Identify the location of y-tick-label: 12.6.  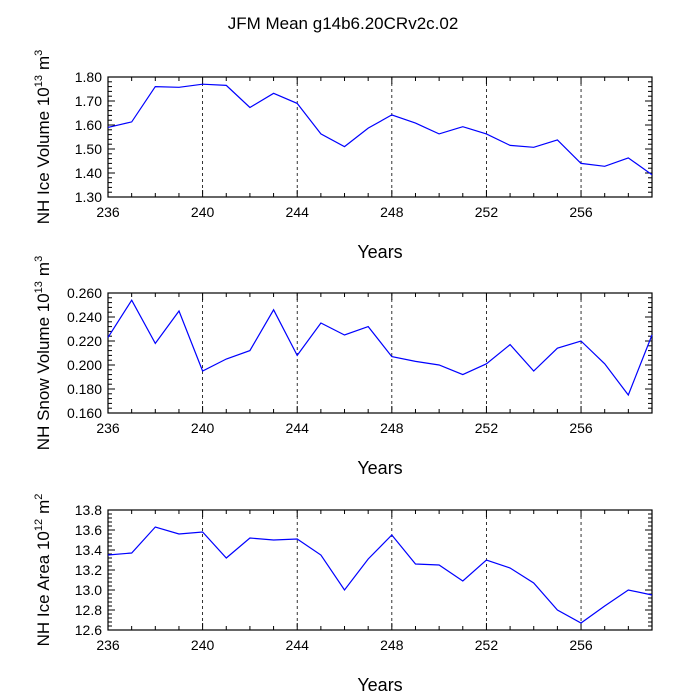
(88, 630).